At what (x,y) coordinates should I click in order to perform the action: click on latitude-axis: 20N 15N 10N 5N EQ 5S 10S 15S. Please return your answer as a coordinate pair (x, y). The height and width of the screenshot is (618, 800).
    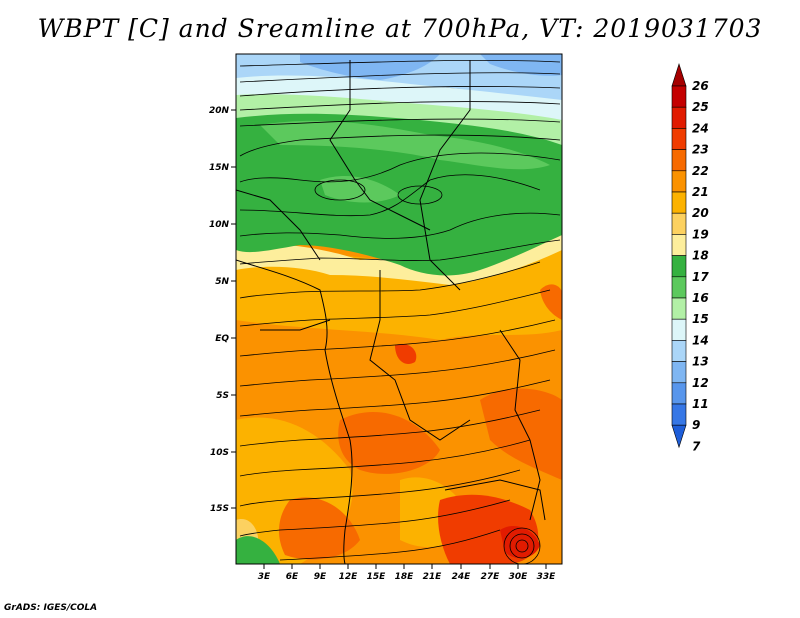
    Looking at the image, I should click on (222, 310).